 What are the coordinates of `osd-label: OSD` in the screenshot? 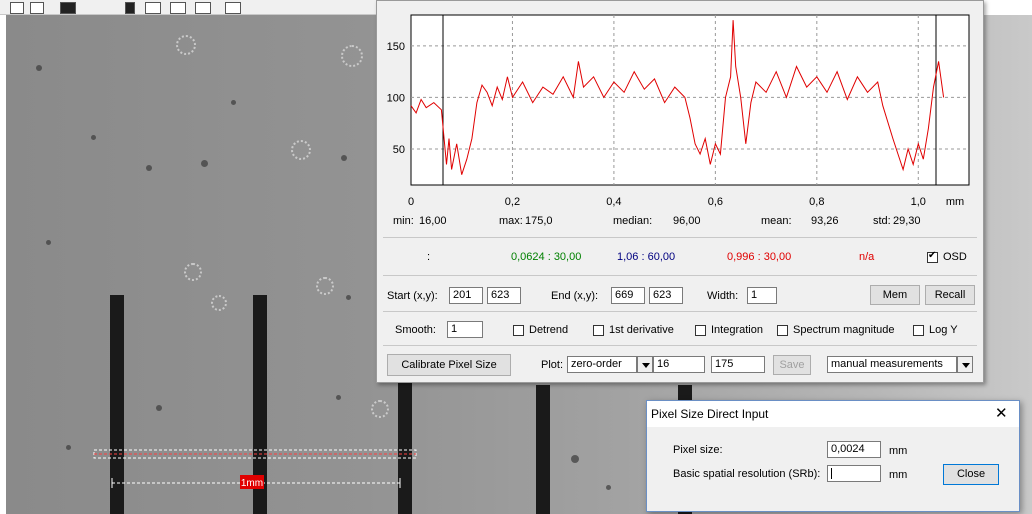 It's located at (955, 257).